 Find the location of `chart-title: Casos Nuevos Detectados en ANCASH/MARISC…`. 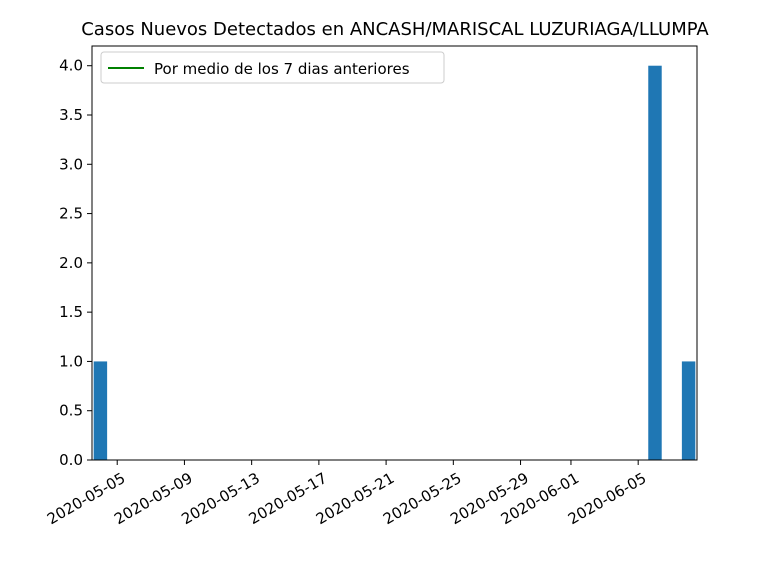

chart-title: Casos Nuevos Detectados en ANCASH/MARISC… is located at coordinates (395, 29).